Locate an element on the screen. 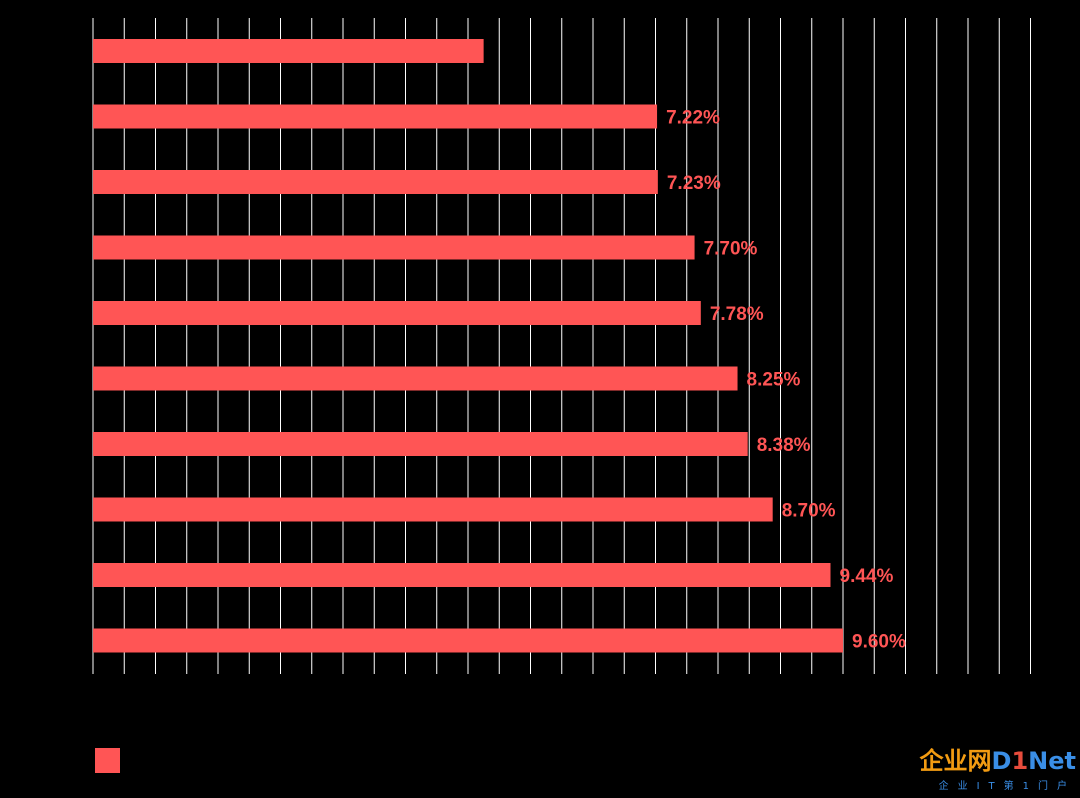 This screenshot has width=1080, height=798. bar-value-label-1: 7.22% is located at coordinates (693, 118).